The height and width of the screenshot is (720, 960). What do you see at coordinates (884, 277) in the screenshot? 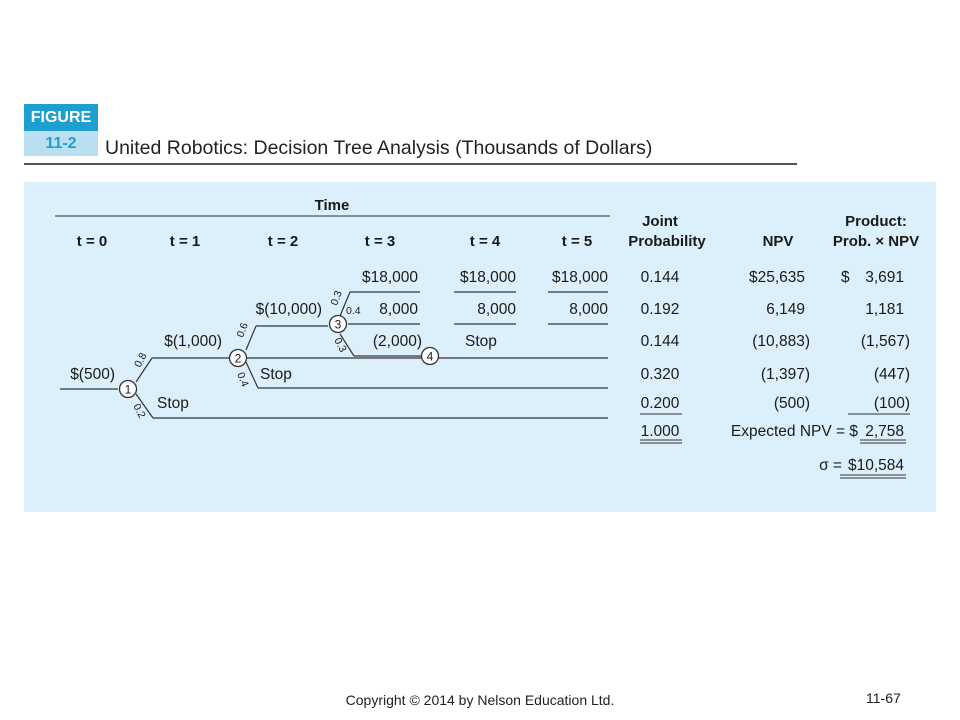
I see `row0-product: 3,691` at bounding box center [884, 277].